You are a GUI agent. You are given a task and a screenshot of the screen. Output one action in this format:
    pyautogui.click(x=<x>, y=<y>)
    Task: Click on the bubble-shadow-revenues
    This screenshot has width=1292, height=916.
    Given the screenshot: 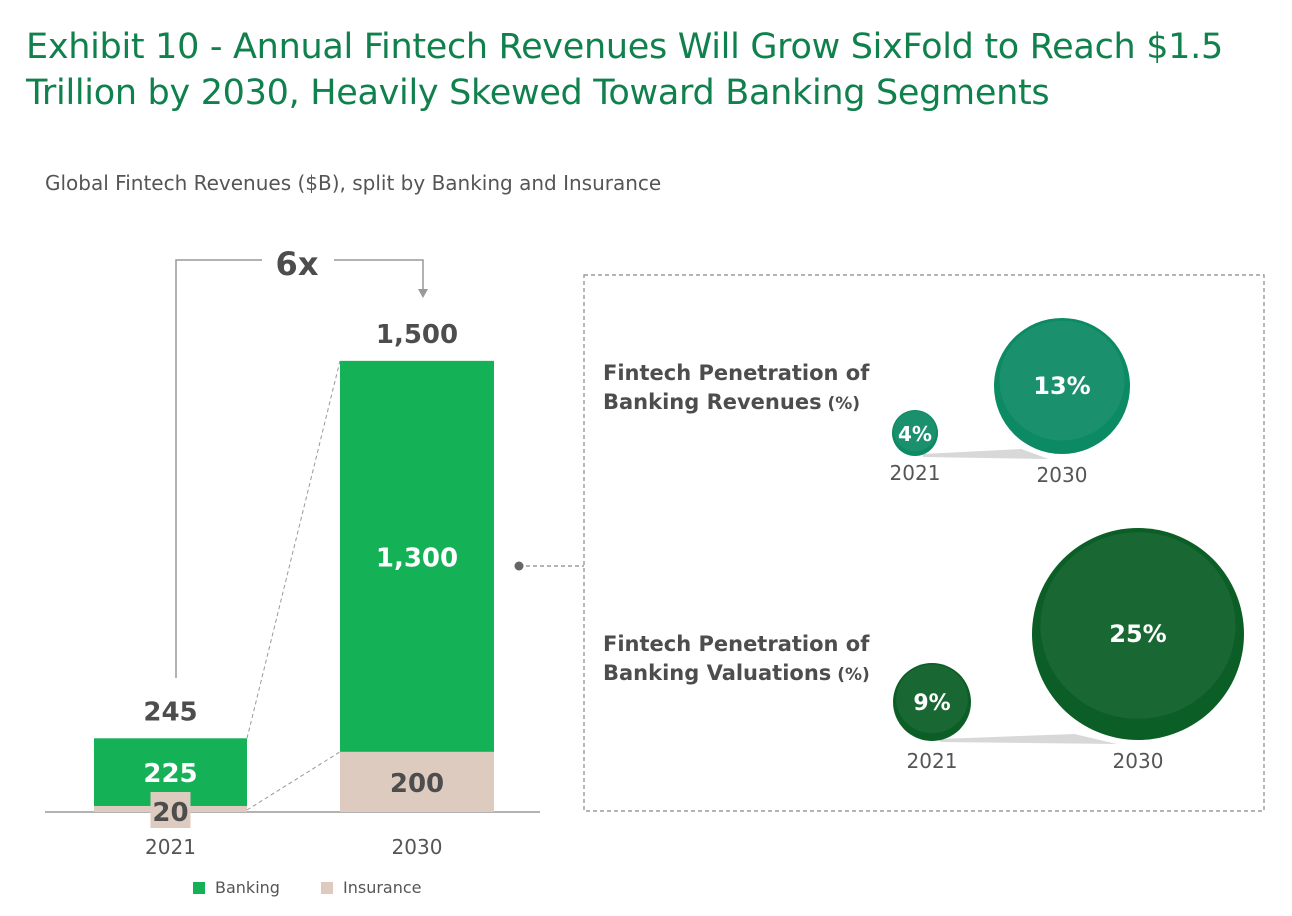 What is the action you would take?
    pyautogui.click(x=986, y=454)
    